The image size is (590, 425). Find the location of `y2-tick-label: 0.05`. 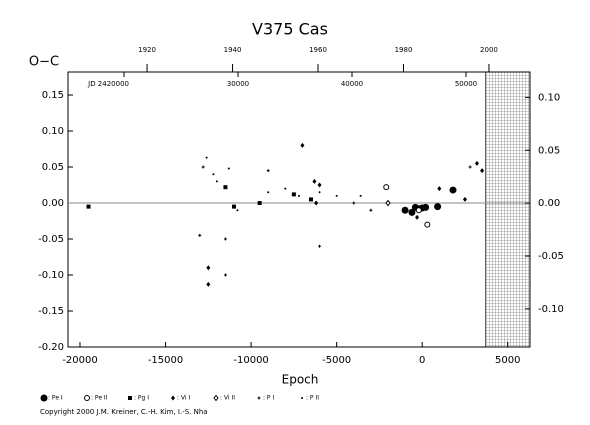

y2-tick-label: 0.05 is located at coordinates (549, 150).